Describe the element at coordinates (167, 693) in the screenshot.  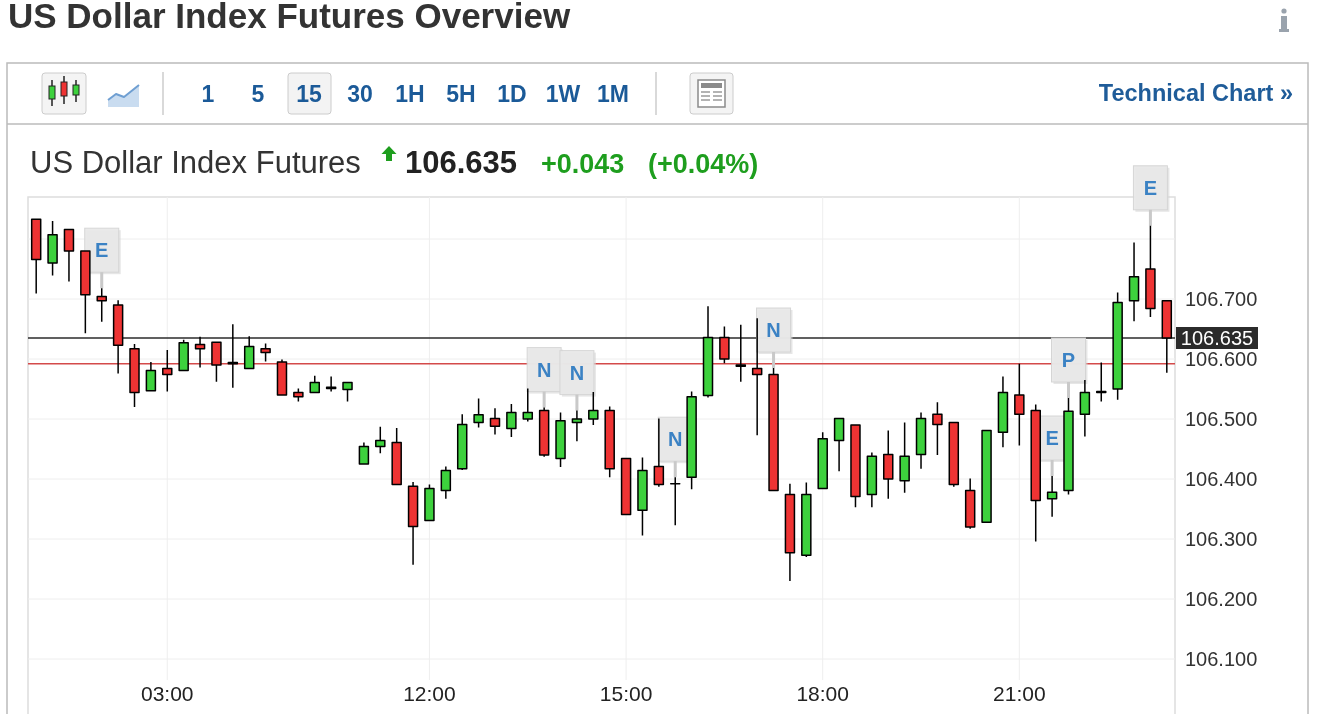
I see `x-tick-label: 03:00` at that location.